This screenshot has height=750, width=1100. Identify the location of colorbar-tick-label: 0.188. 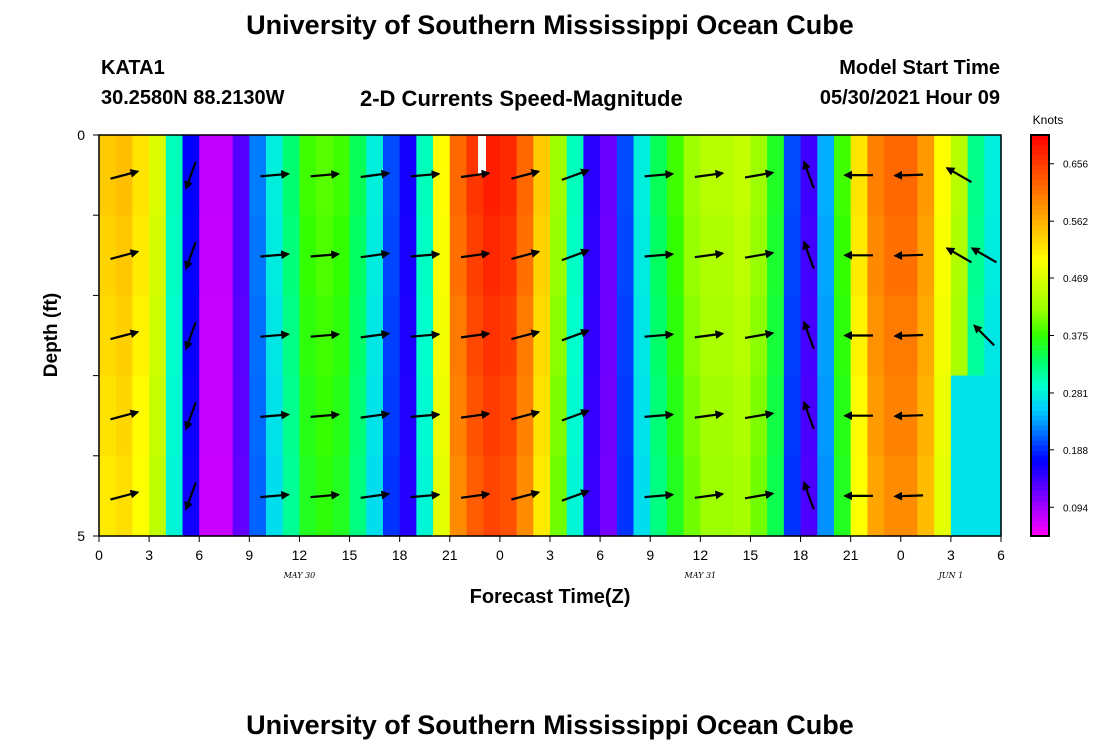
(1075, 451).